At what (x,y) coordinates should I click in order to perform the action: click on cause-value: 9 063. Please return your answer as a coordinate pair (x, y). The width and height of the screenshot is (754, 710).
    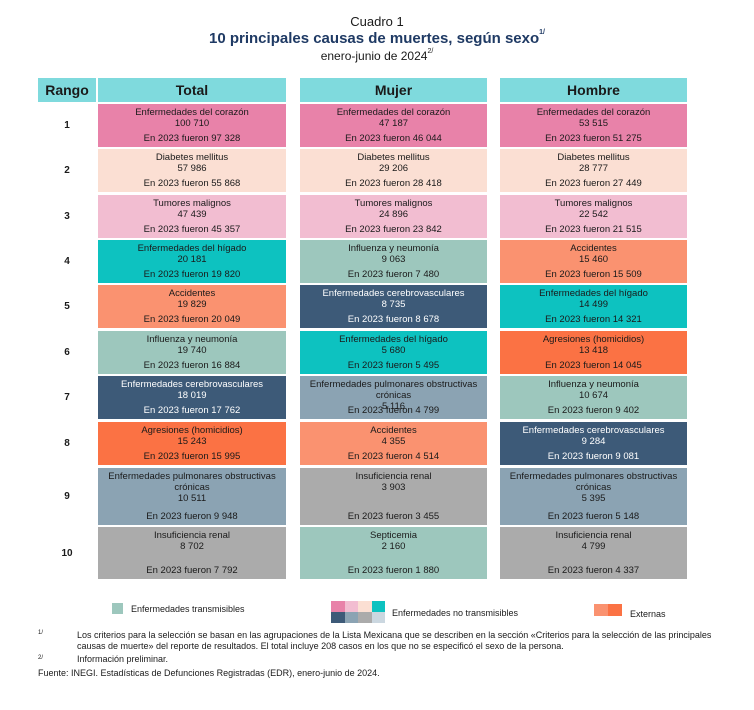
    Looking at the image, I should click on (393, 259).